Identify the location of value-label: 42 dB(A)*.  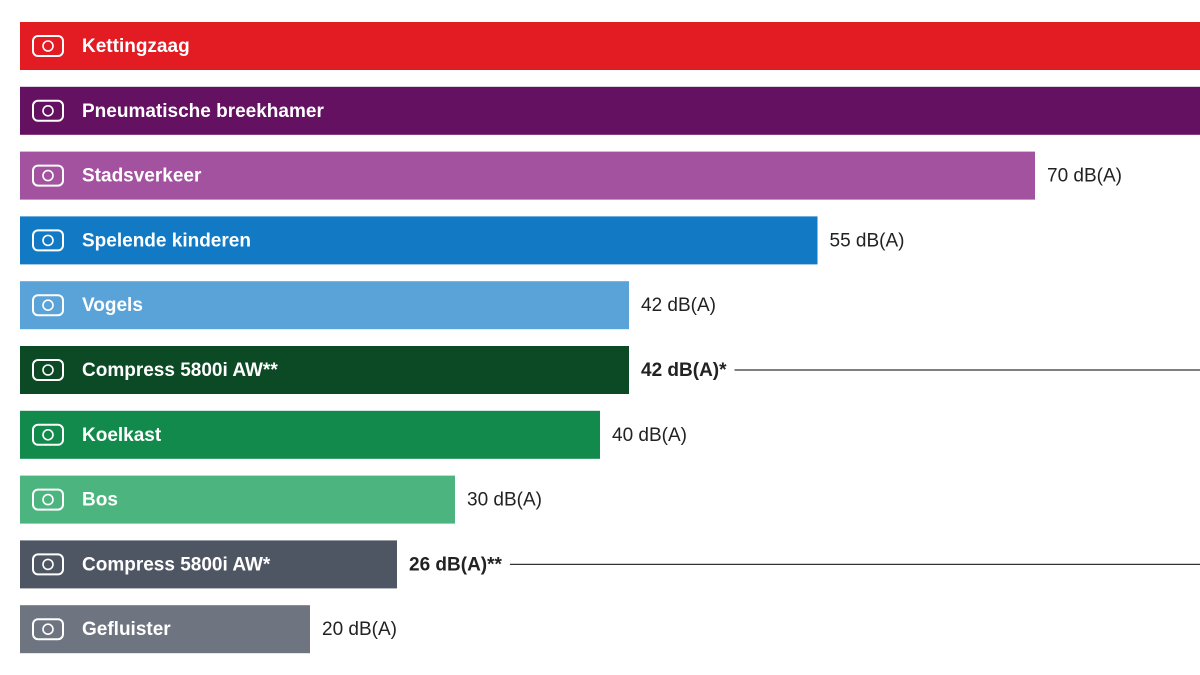
(684, 370).